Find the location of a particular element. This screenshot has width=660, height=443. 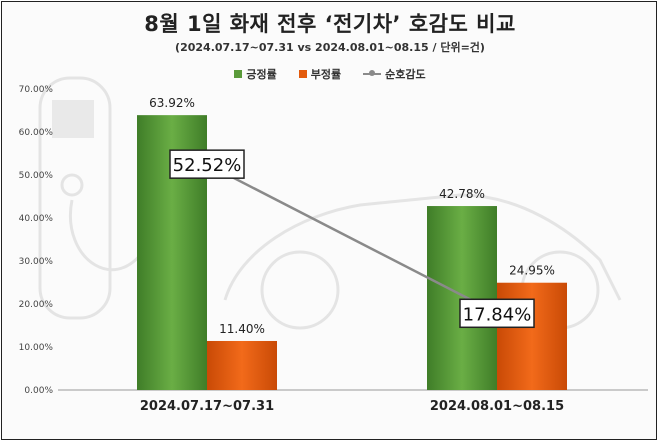

legend-item-negative: 부정률 is located at coordinates (320, 74).